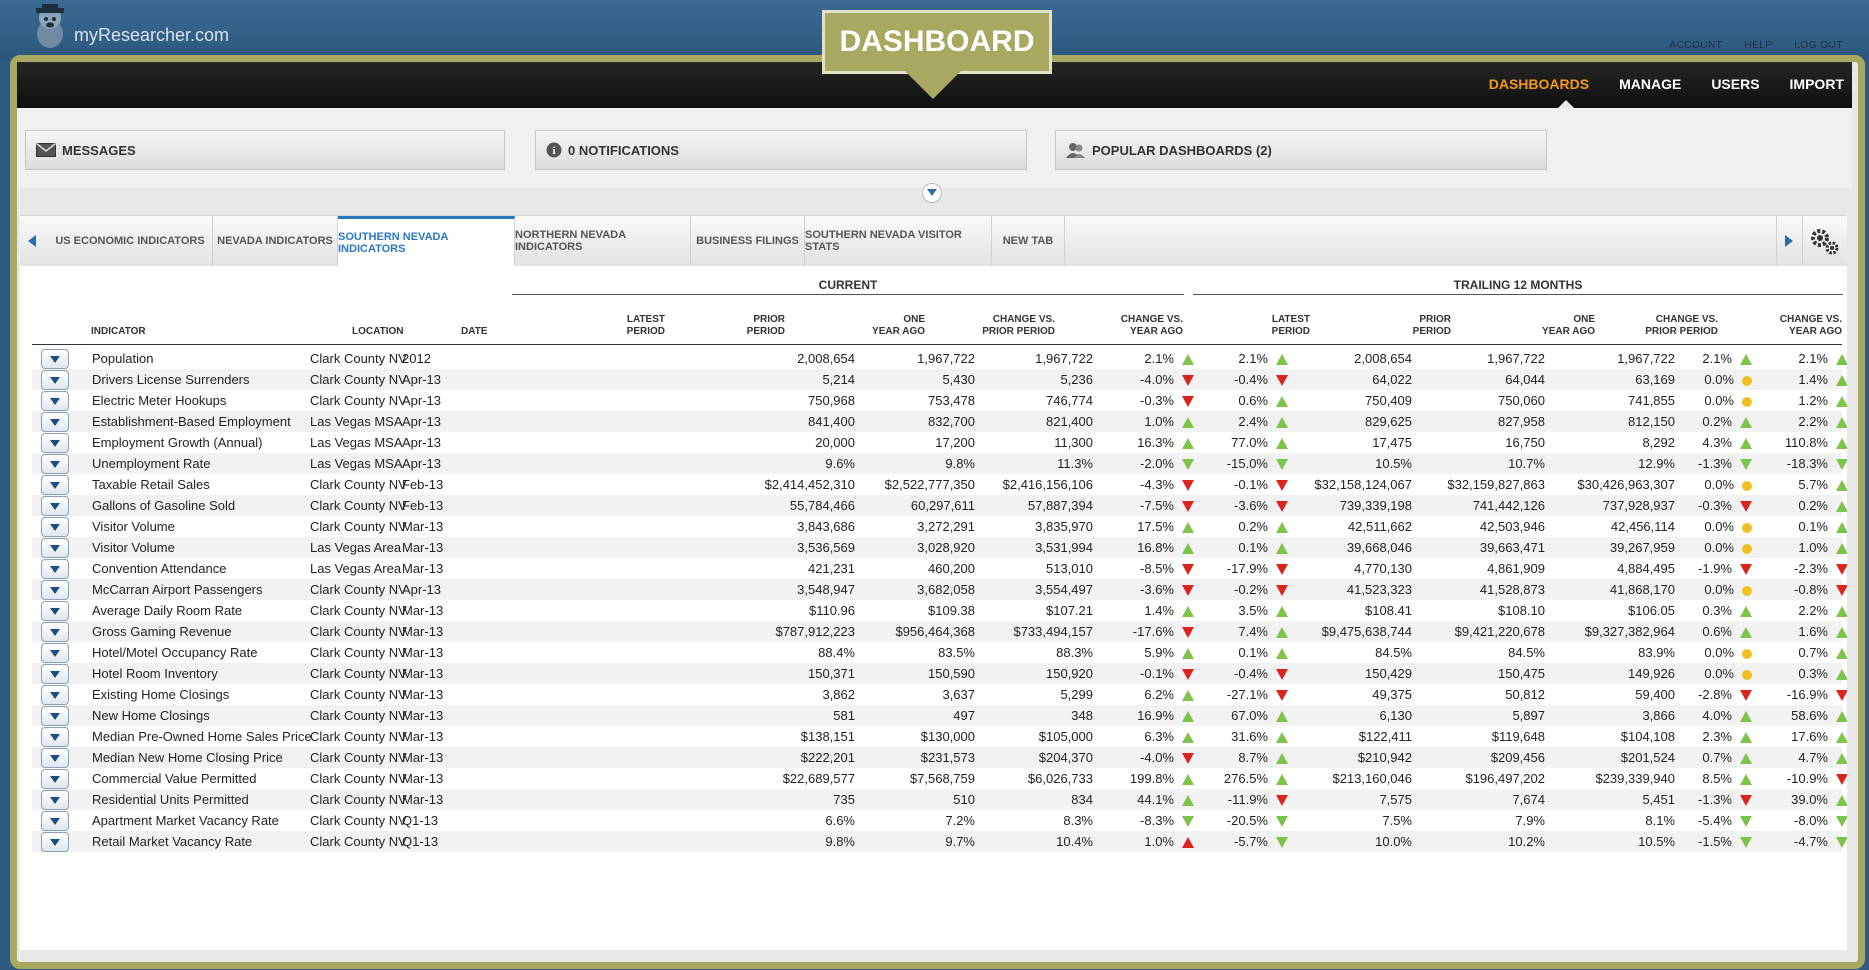  I want to click on tab-us-economic-indicators: US ECONOMIC INDICATORS, so click(130, 241).